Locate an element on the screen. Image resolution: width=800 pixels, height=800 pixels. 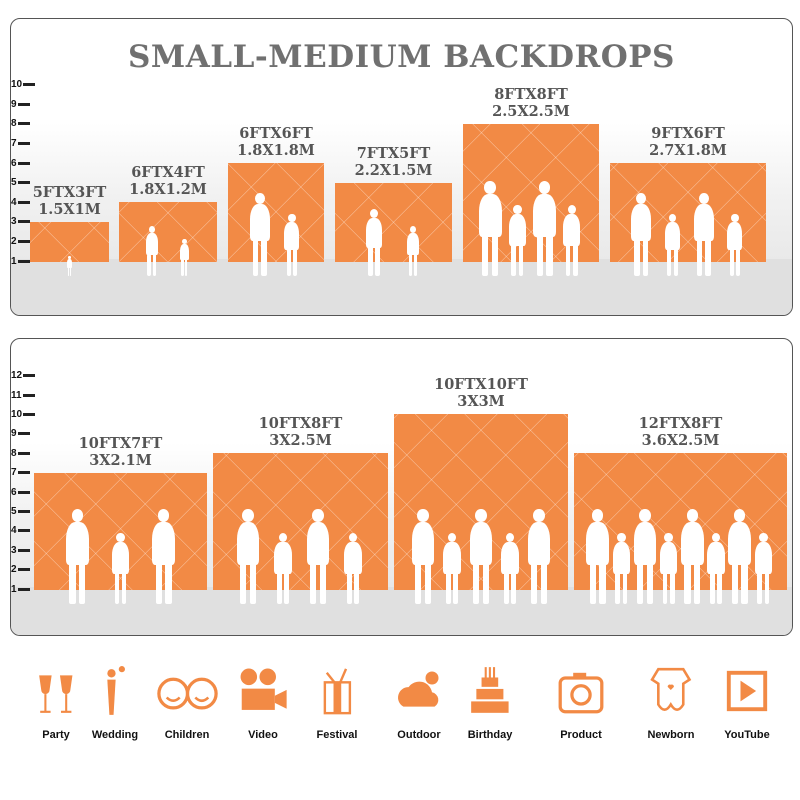
scale-tick: 8 is located at coordinates (20, 453).